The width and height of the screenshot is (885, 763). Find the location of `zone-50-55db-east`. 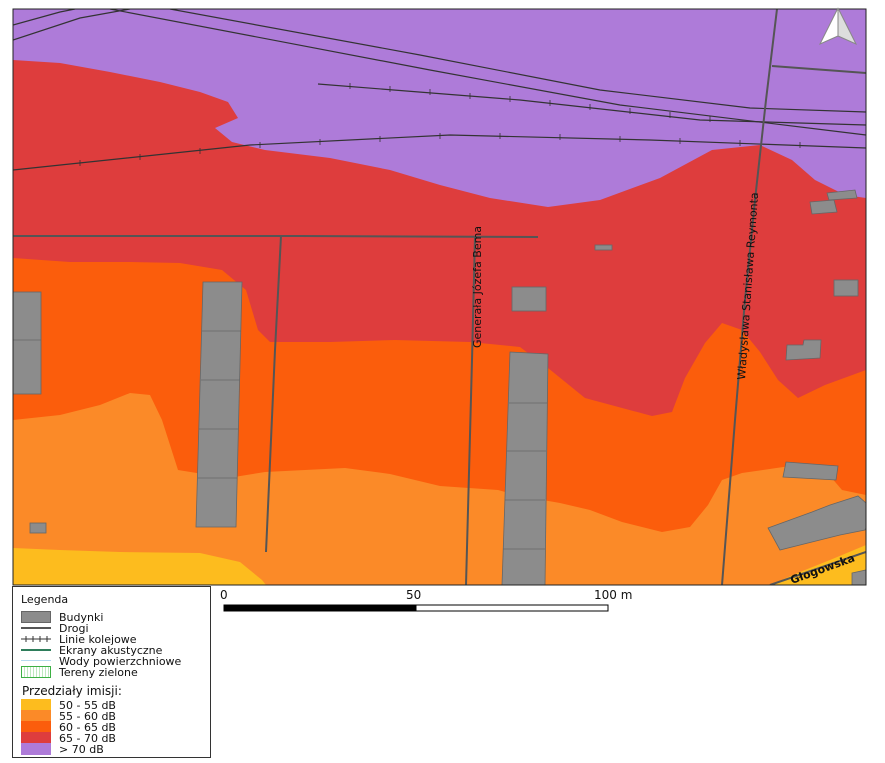

zone-50-55db-east is located at coordinates (818, 565).